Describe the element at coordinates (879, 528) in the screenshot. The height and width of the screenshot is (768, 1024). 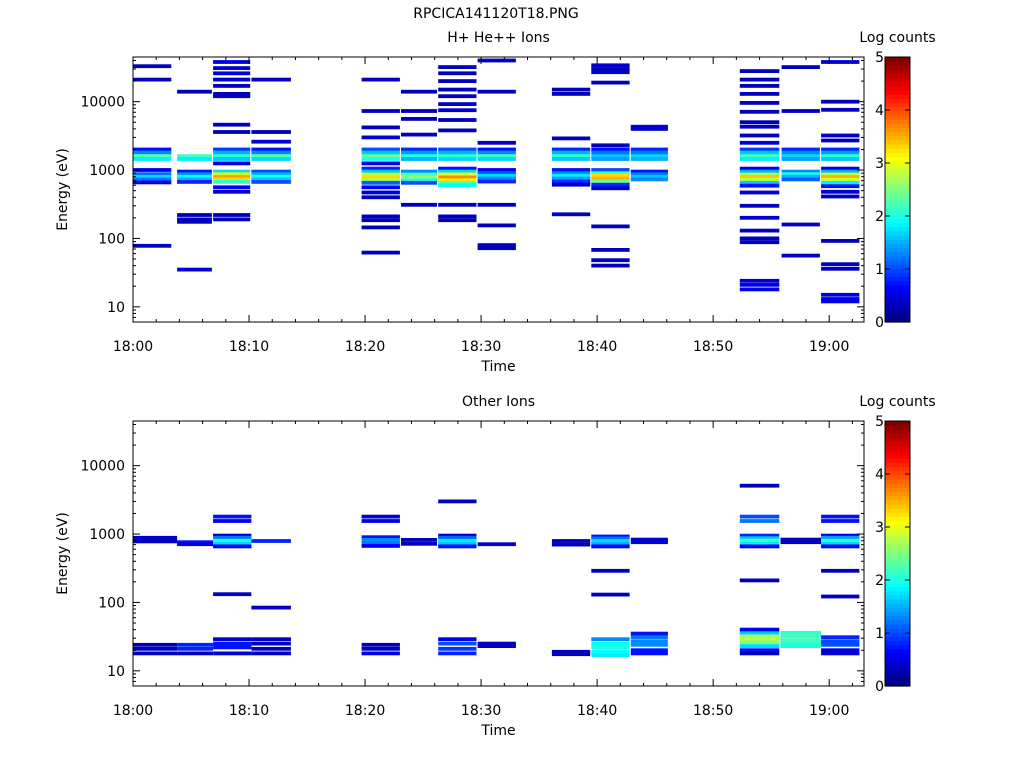
I see `colorbar-tick-label: 3` at that location.